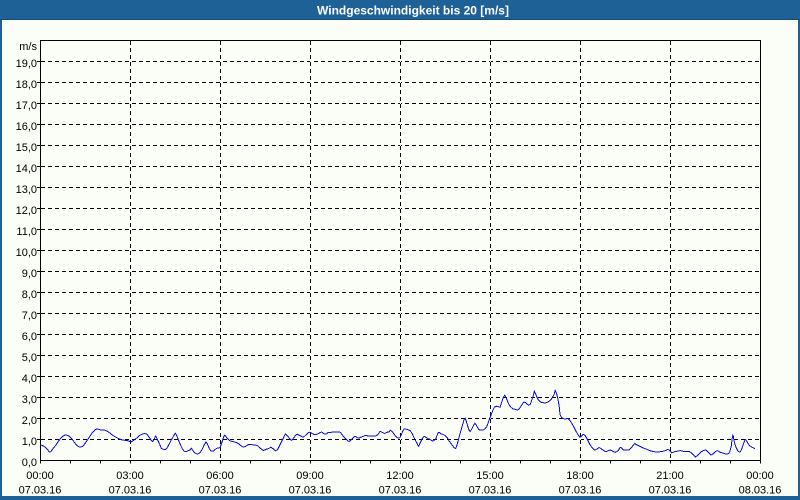 The height and width of the screenshot is (500, 800). I want to click on svg-text: 15,0, so click(26, 148).